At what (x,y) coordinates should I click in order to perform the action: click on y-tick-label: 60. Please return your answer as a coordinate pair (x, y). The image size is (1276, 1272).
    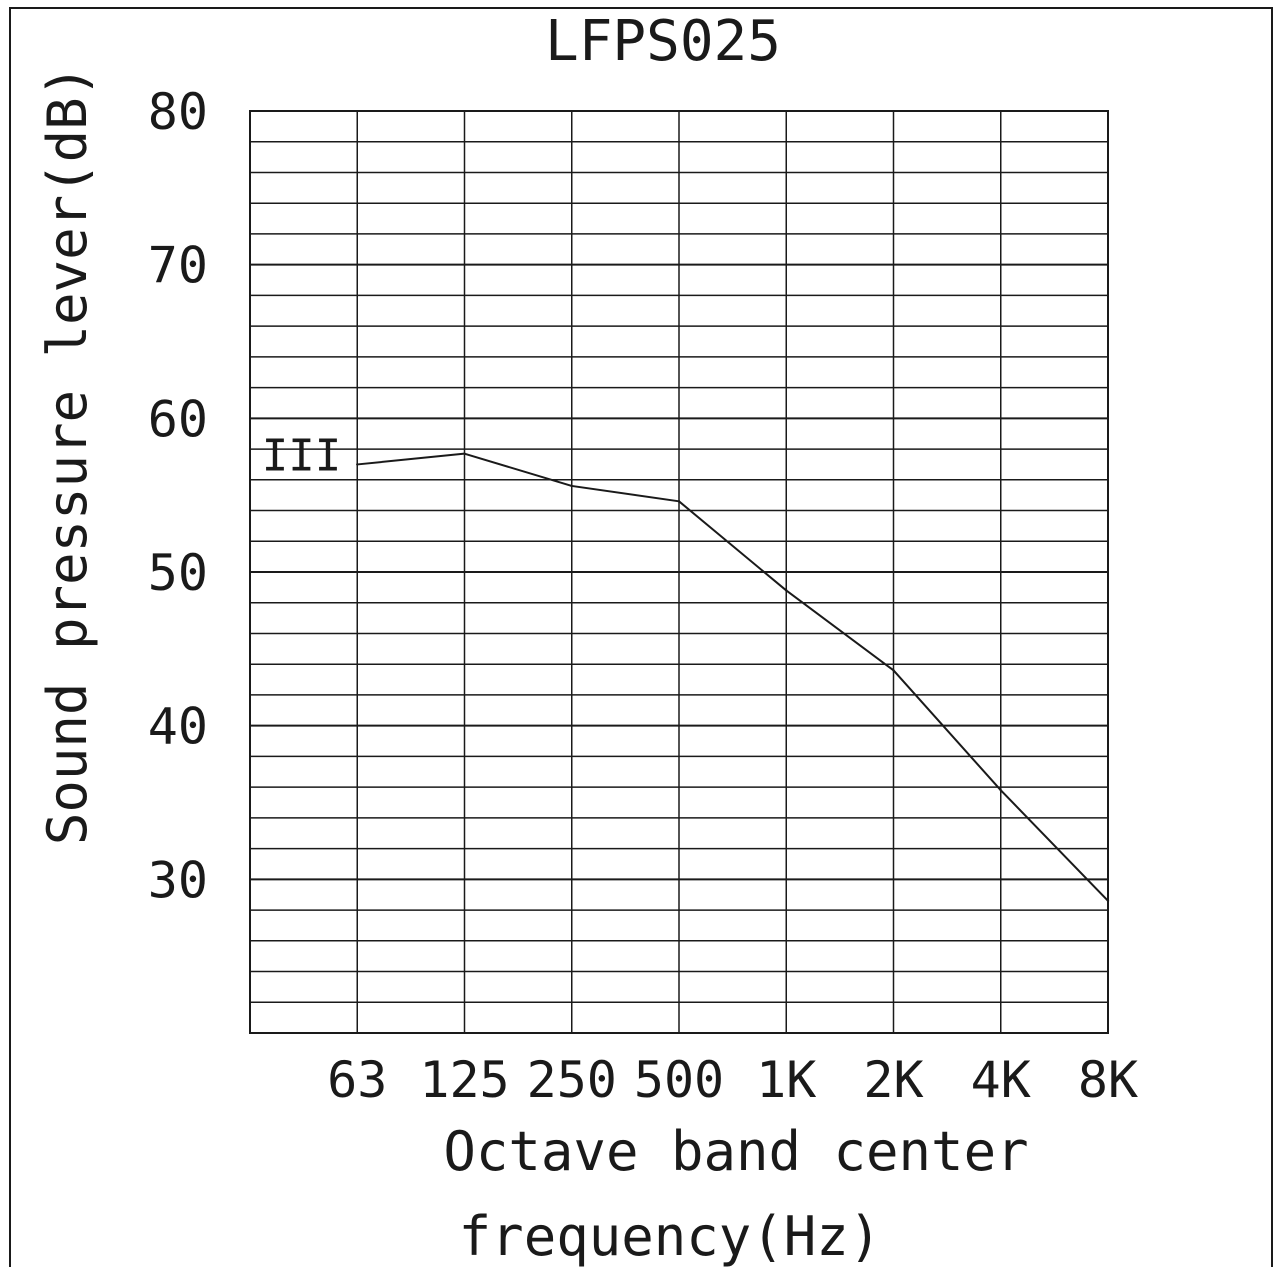
    Looking at the image, I should click on (178, 419).